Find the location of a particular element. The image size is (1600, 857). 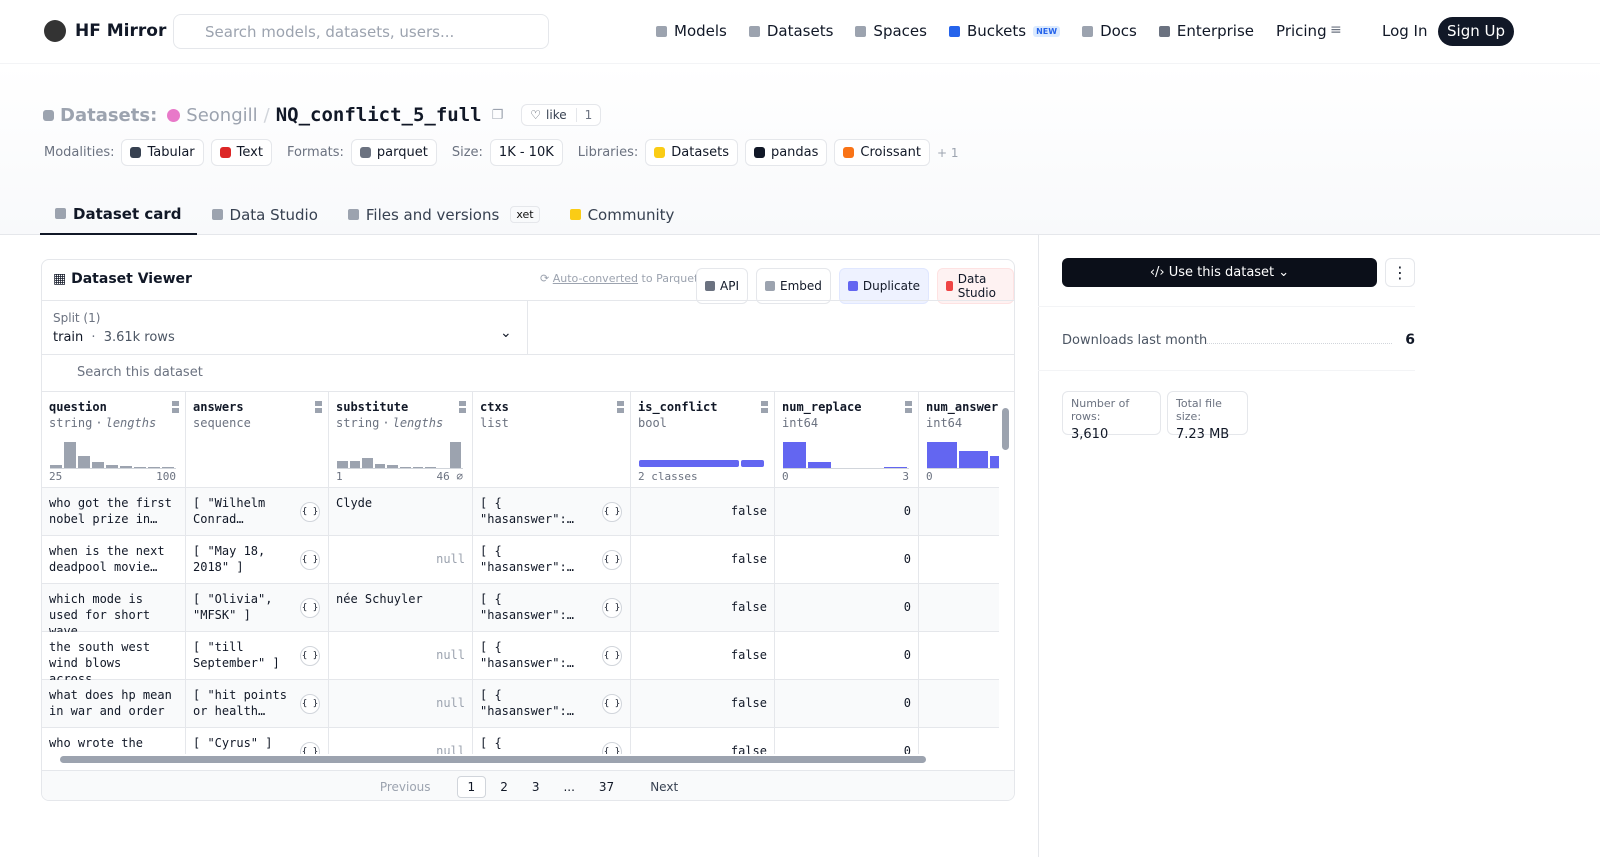

icon is located at coordinates (48, 115).